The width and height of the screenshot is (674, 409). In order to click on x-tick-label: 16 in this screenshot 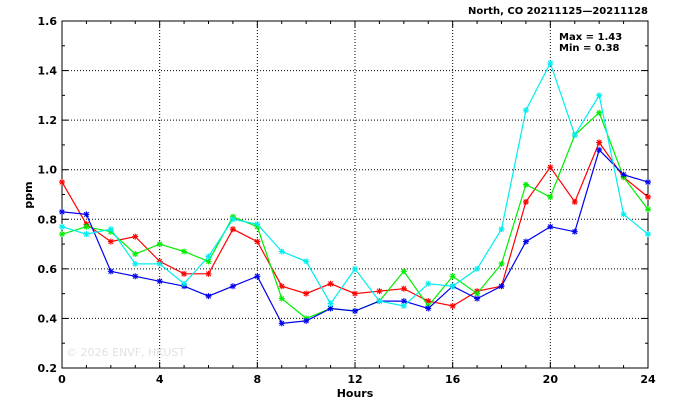, I will do `click(453, 379)`.